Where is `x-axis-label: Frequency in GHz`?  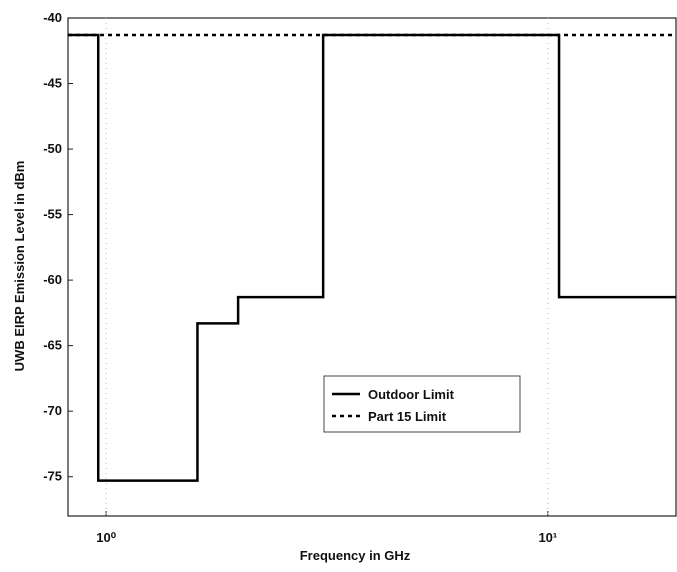 x-axis-label: Frequency in GHz is located at coordinates (355, 555).